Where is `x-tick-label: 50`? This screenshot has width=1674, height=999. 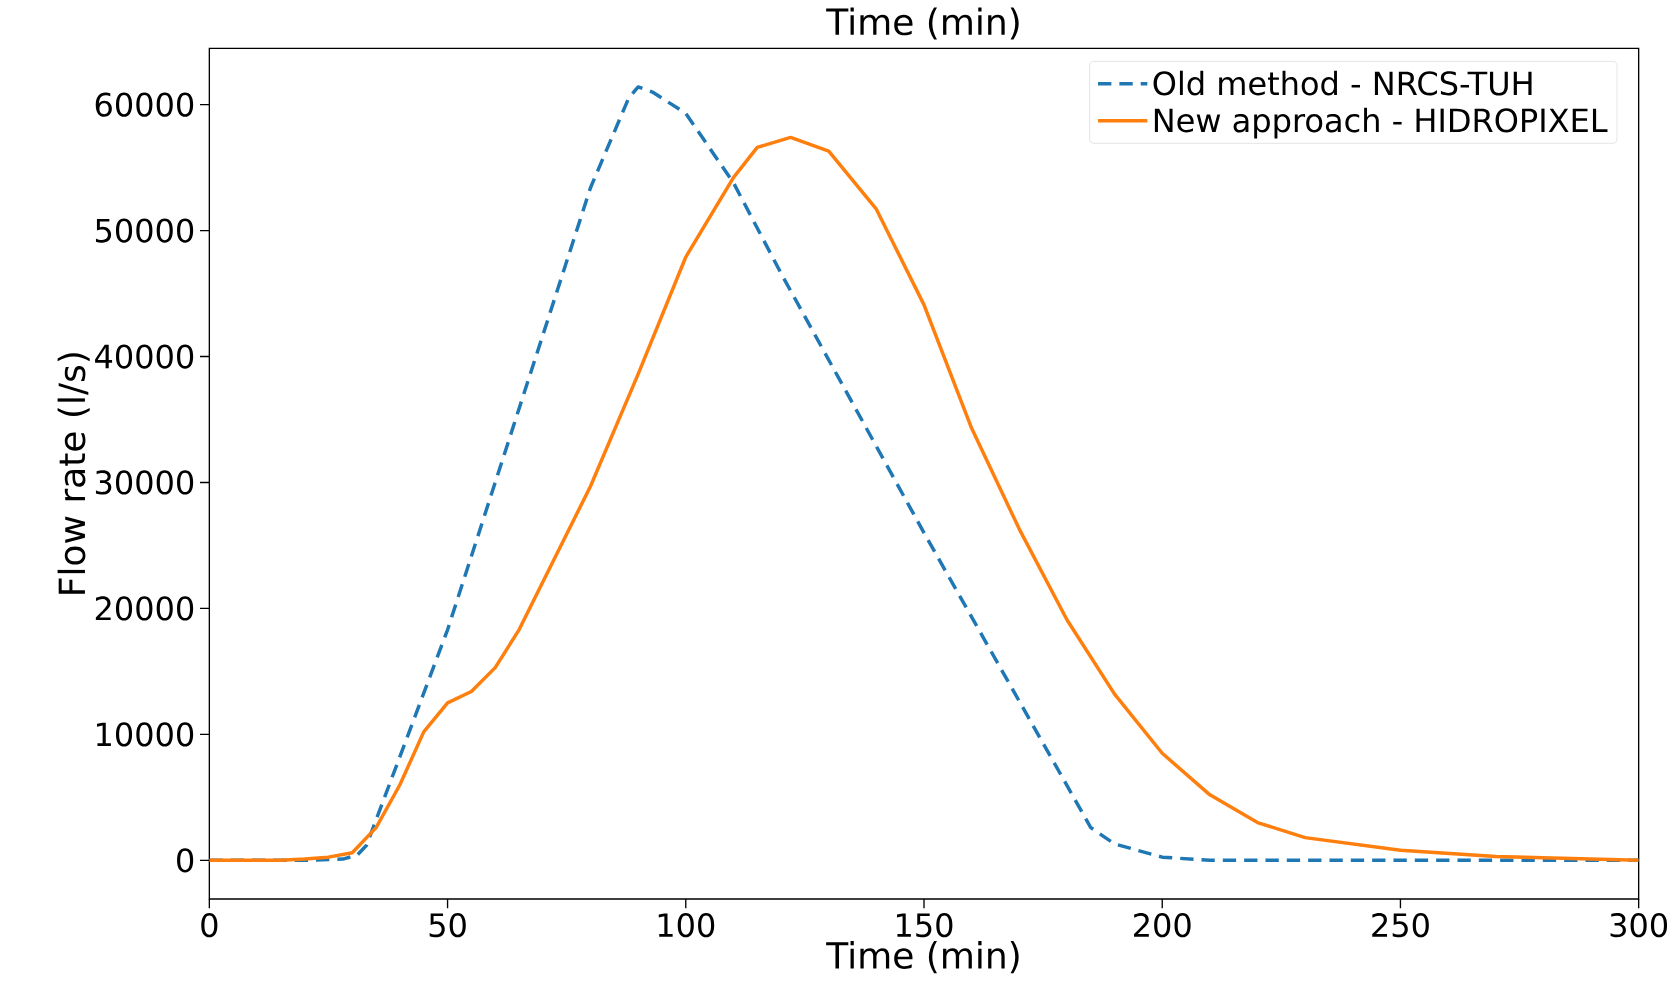 x-tick-label: 50 is located at coordinates (447, 925).